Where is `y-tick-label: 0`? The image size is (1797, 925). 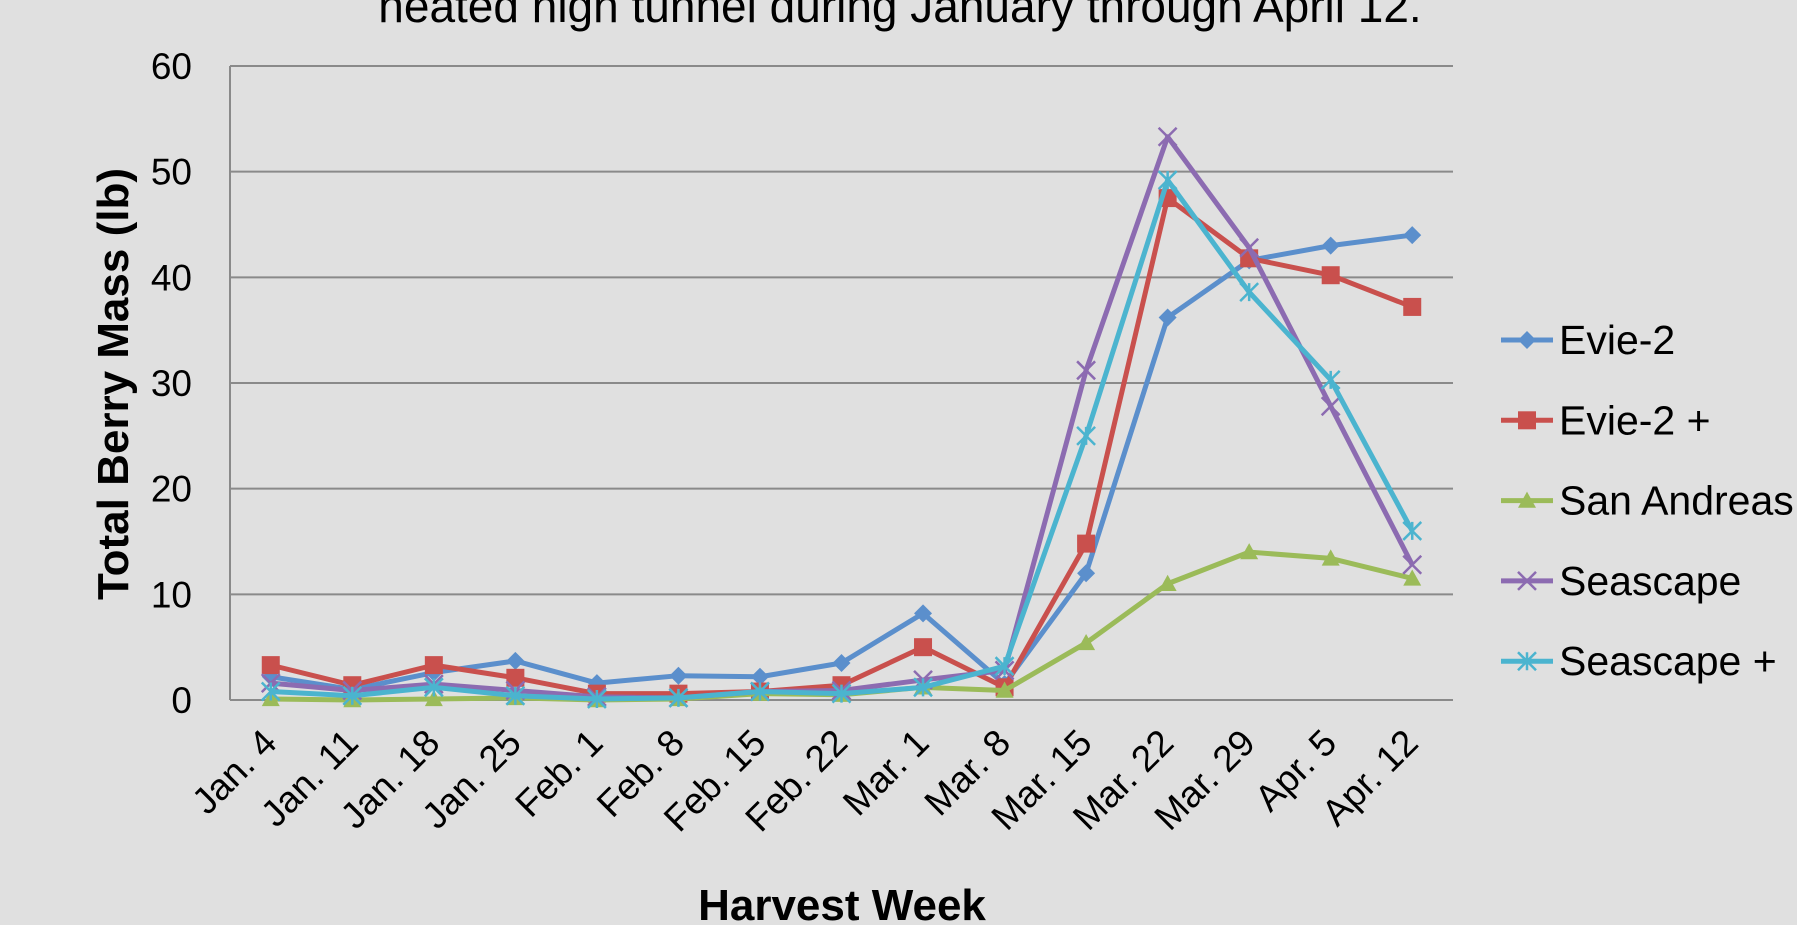 y-tick-label: 0 is located at coordinates (181, 700).